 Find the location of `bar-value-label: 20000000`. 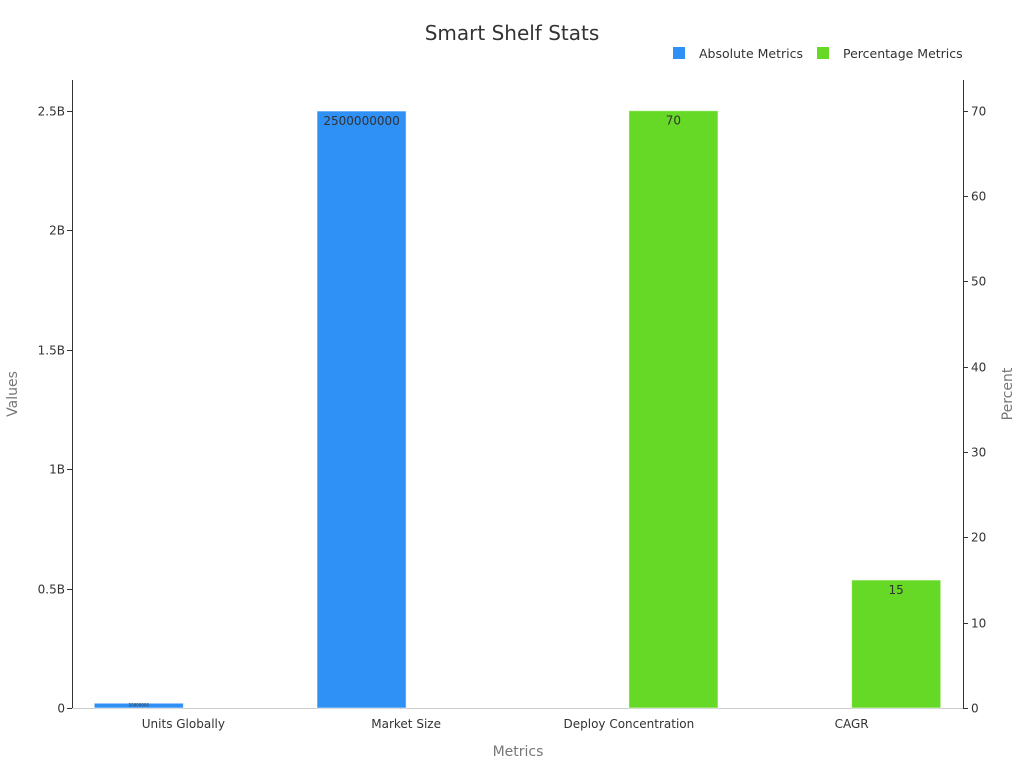

bar-value-label: 20000000 is located at coordinates (139, 705).